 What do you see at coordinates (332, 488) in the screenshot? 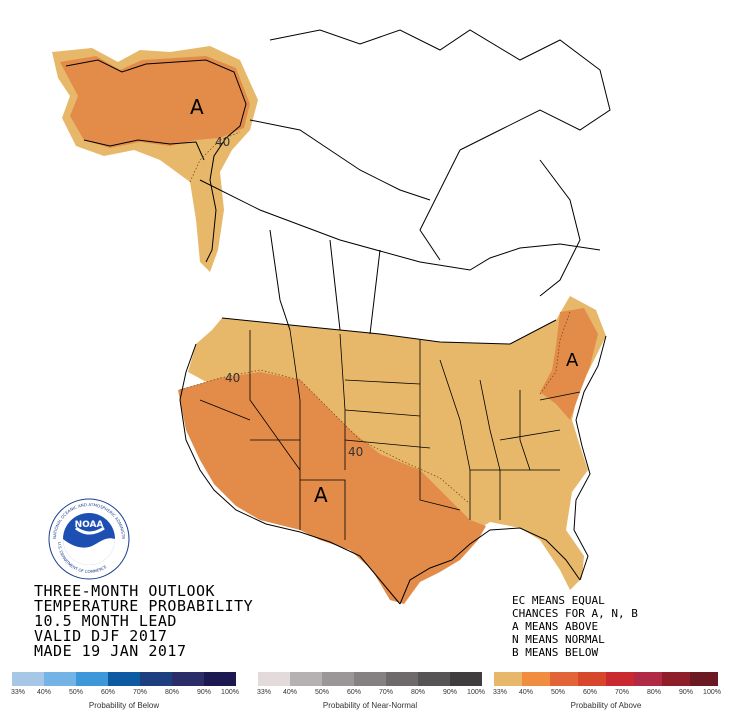
I see `conus-above-region` at bounding box center [332, 488].